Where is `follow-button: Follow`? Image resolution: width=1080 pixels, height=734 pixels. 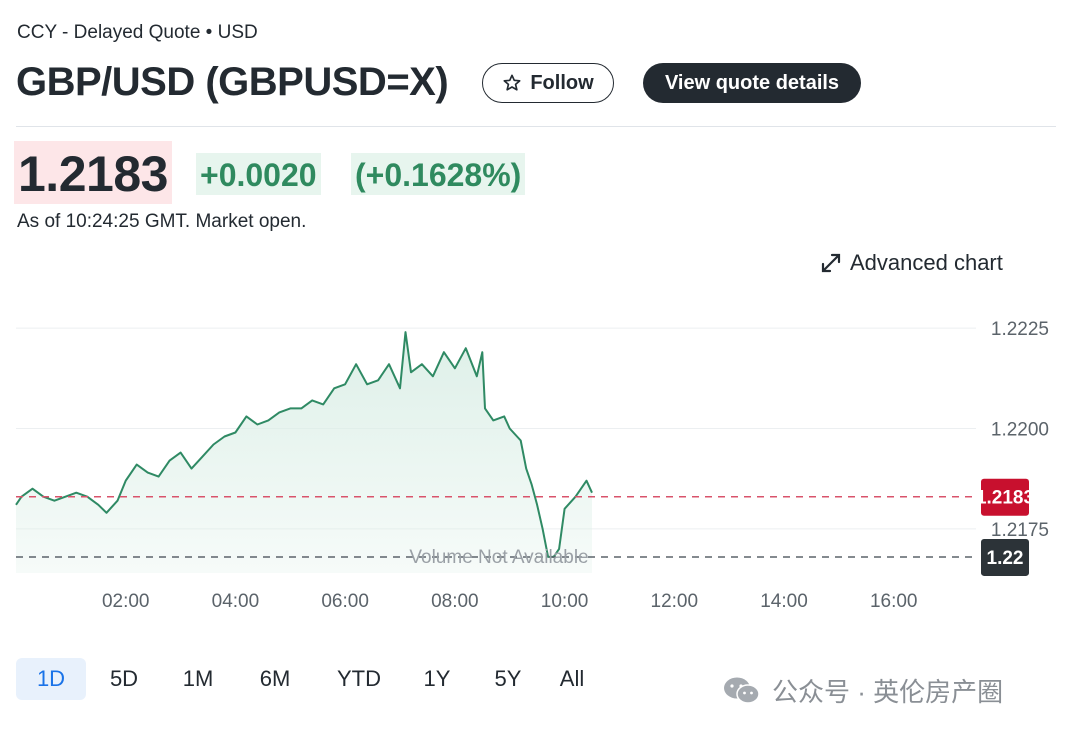
follow-button: Follow is located at coordinates (548, 83).